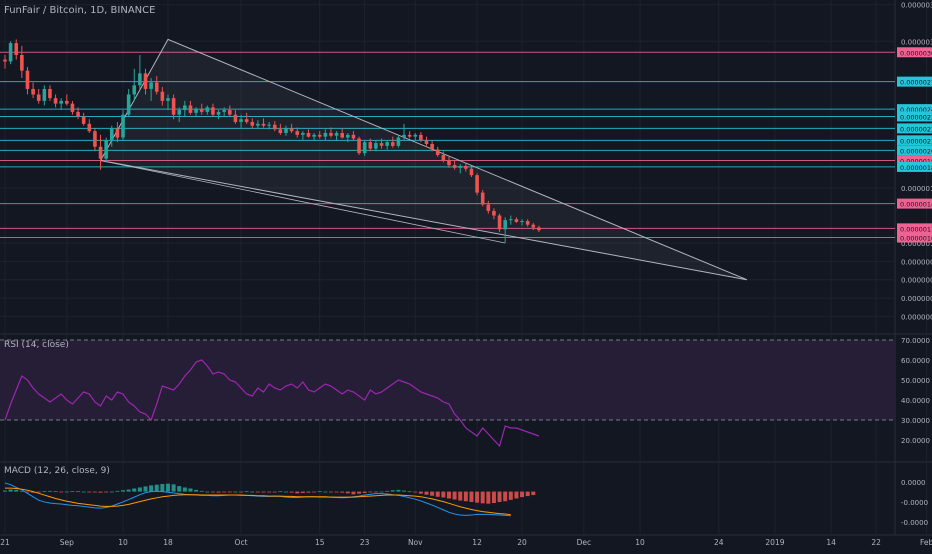  I want to click on macd-tick-label: 0.0000, so click(913, 483).